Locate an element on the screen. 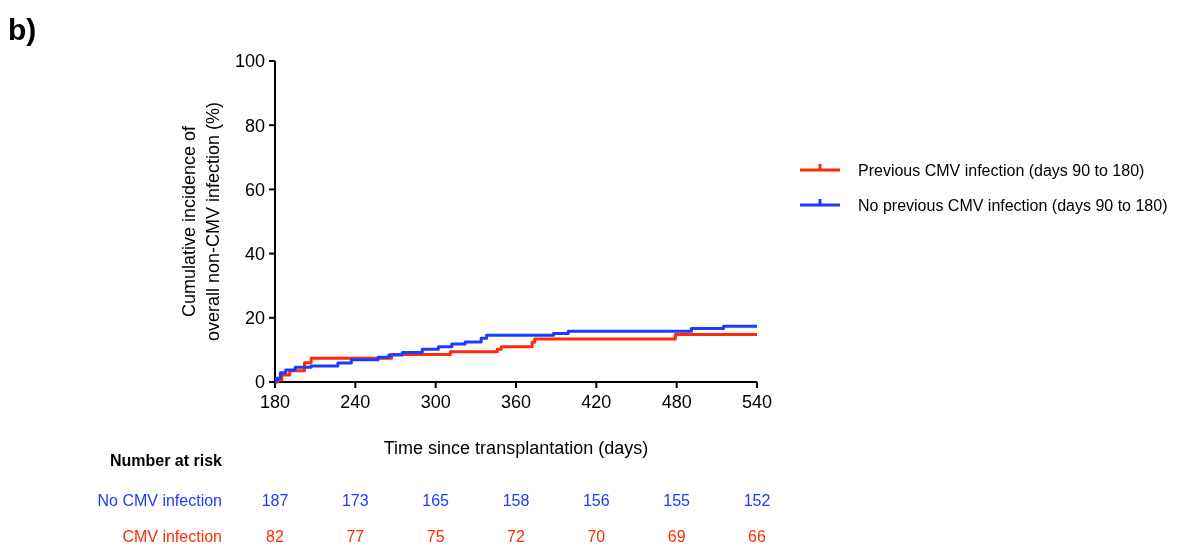  y-tick-label: 0 is located at coordinates (259, 382).